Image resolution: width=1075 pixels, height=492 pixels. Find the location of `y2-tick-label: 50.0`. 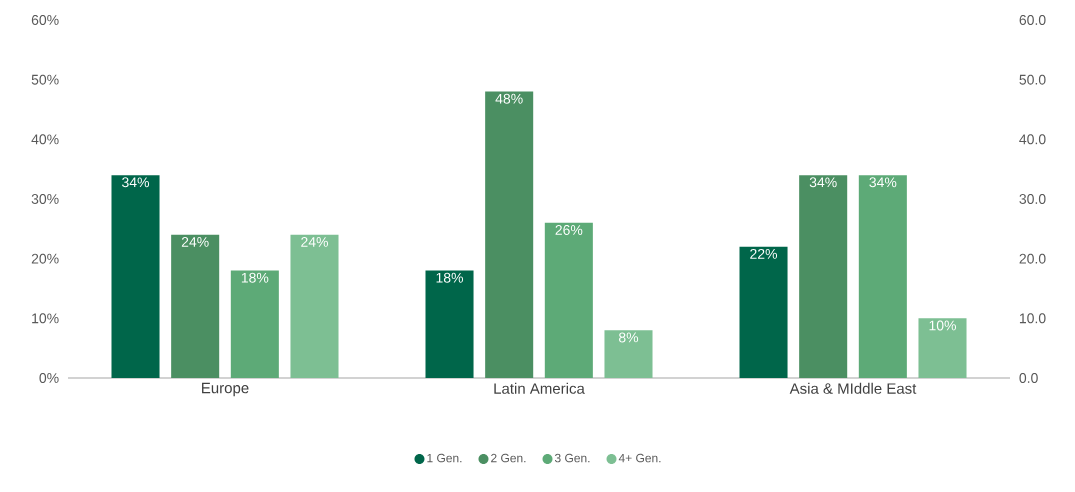

y2-tick-label: 50.0 is located at coordinates (1032, 79).